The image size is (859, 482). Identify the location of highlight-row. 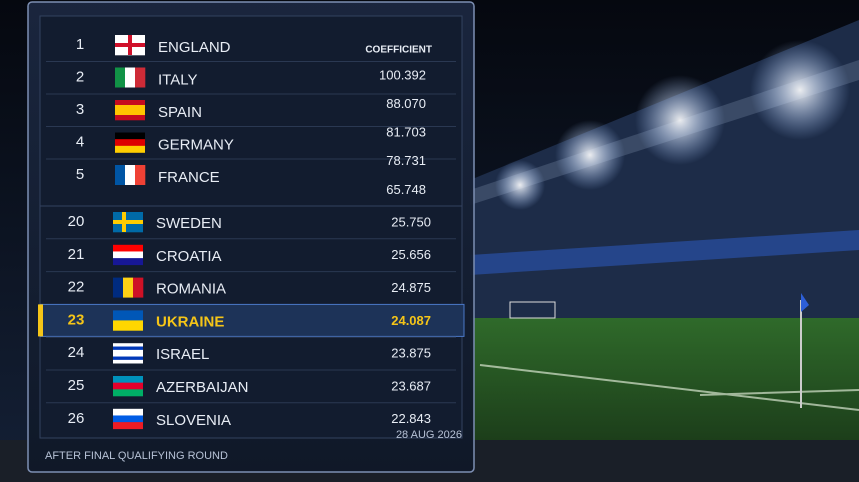
(252, 320).